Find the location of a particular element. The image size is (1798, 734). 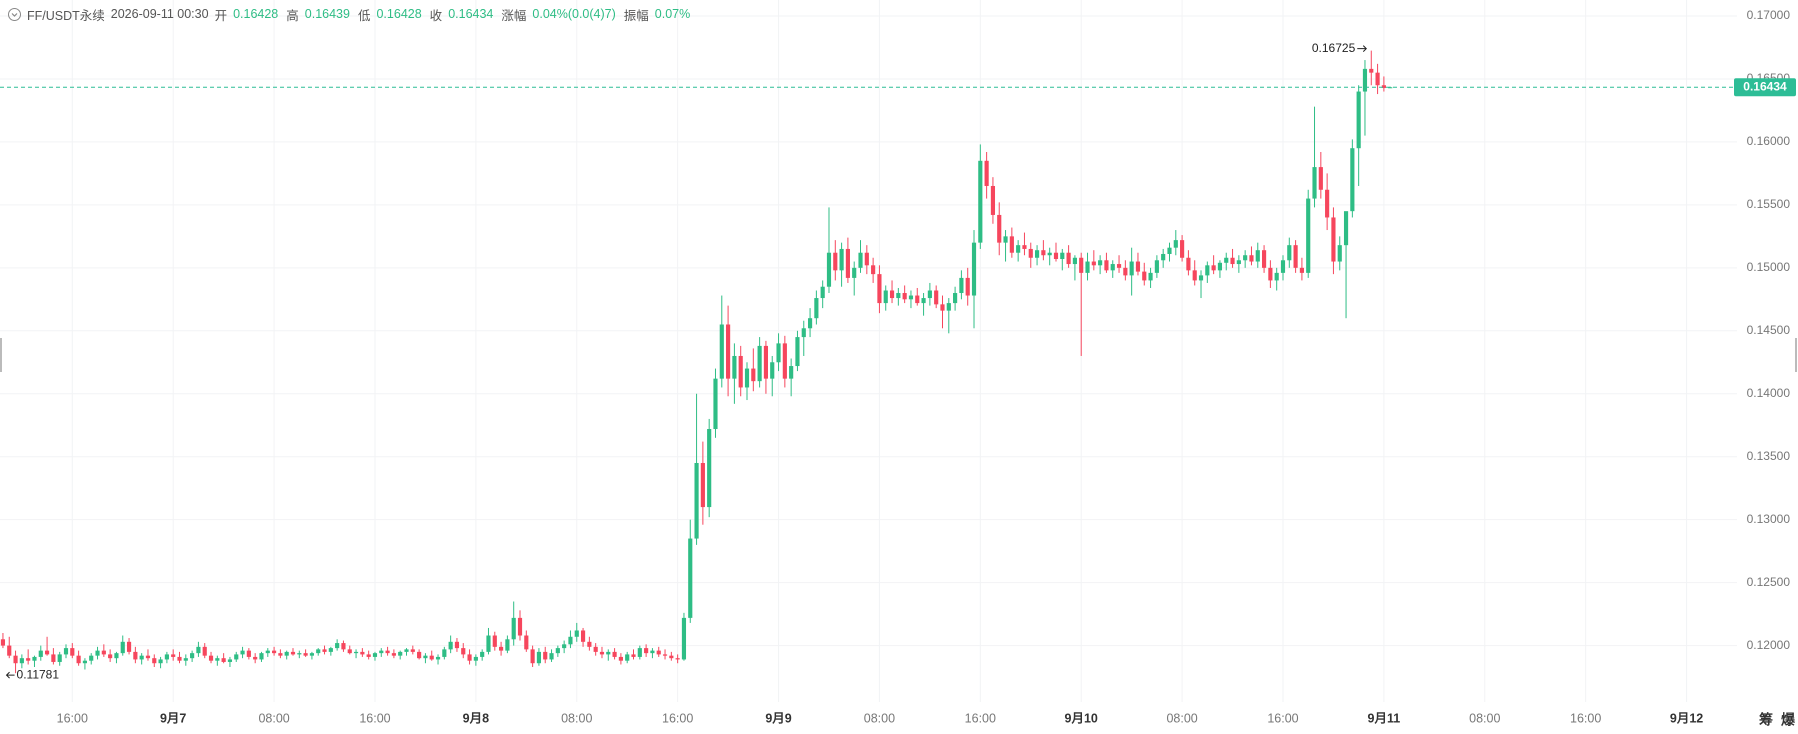

y-tick-label: 0.14000 is located at coordinates (1769, 393).